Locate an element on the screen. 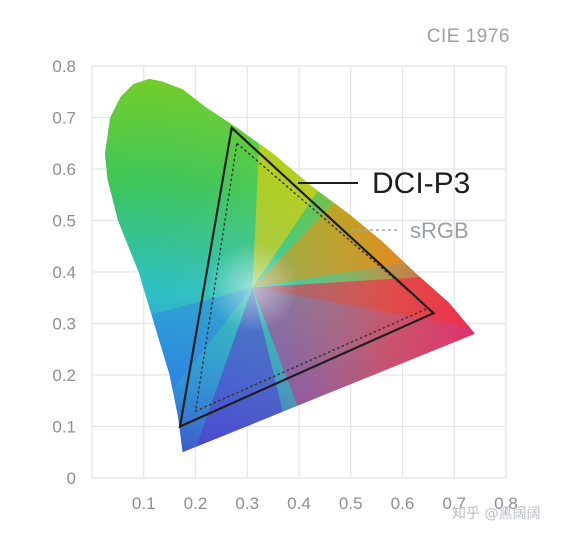 The height and width of the screenshot is (536, 571). white-point-glow is located at coordinates (252, 287).